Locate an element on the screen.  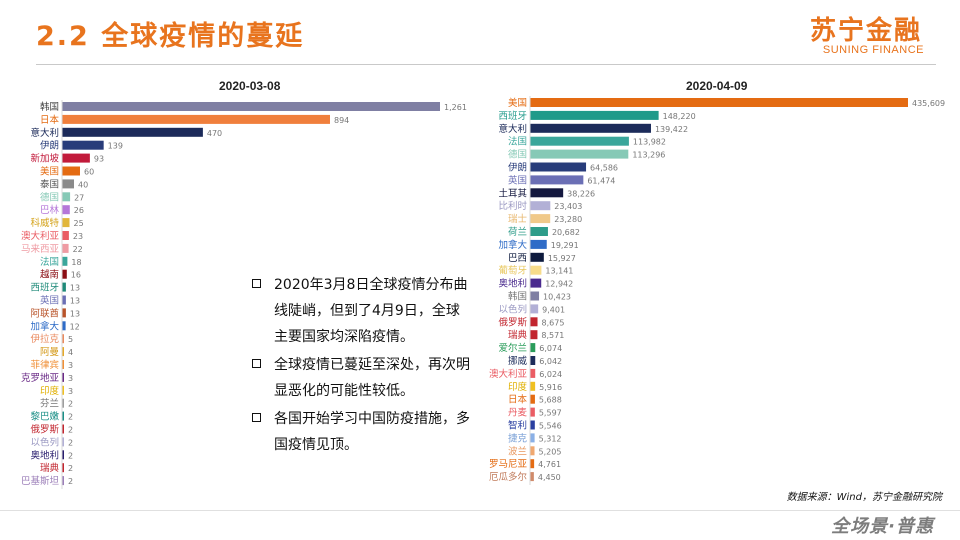
category-label: 泰国 is located at coordinates (49, 184).